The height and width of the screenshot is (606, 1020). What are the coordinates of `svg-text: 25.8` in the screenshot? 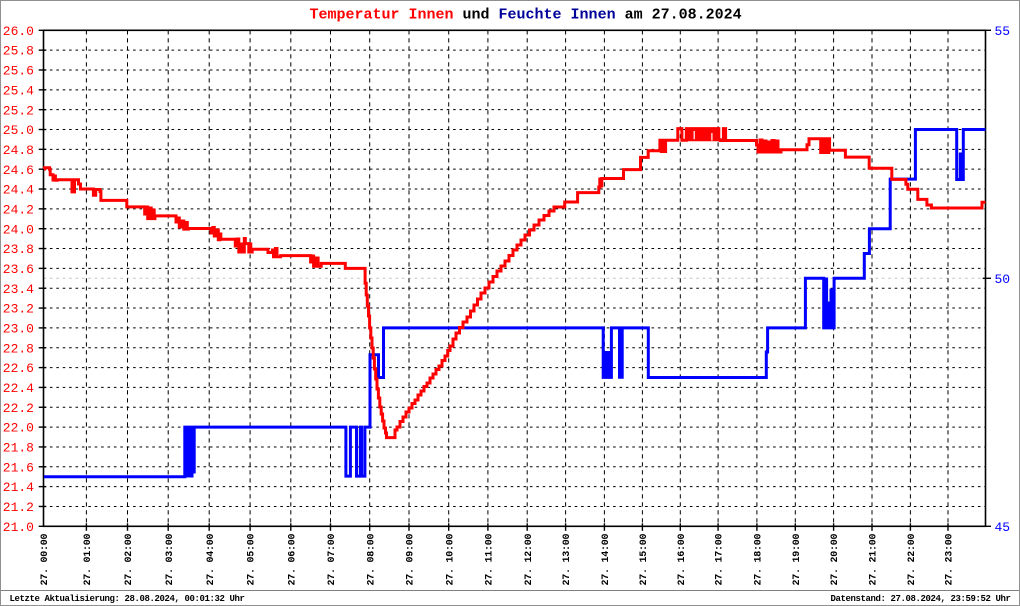 It's located at (18, 51).